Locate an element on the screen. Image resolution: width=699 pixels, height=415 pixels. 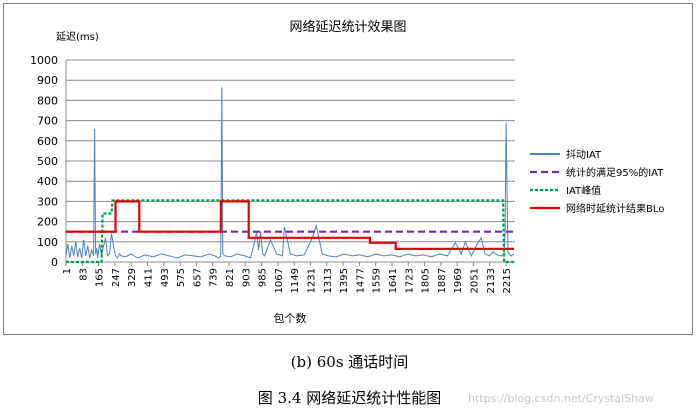
x-tick-label: 739 is located at coordinates (214, 277).